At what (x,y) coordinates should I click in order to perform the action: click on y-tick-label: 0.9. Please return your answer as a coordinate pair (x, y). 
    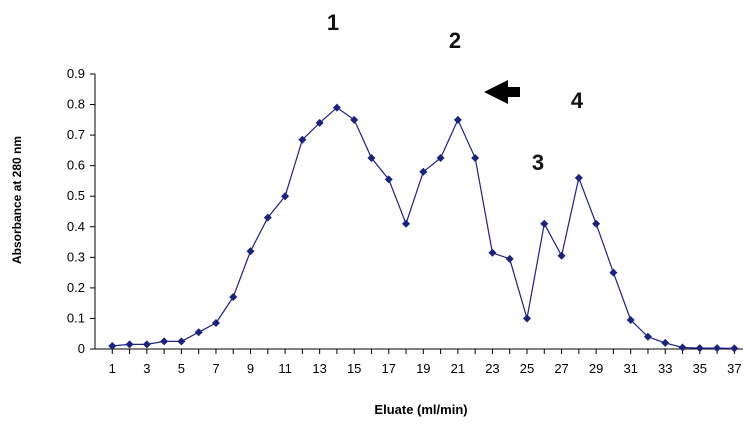
    Looking at the image, I should click on (76, 73).